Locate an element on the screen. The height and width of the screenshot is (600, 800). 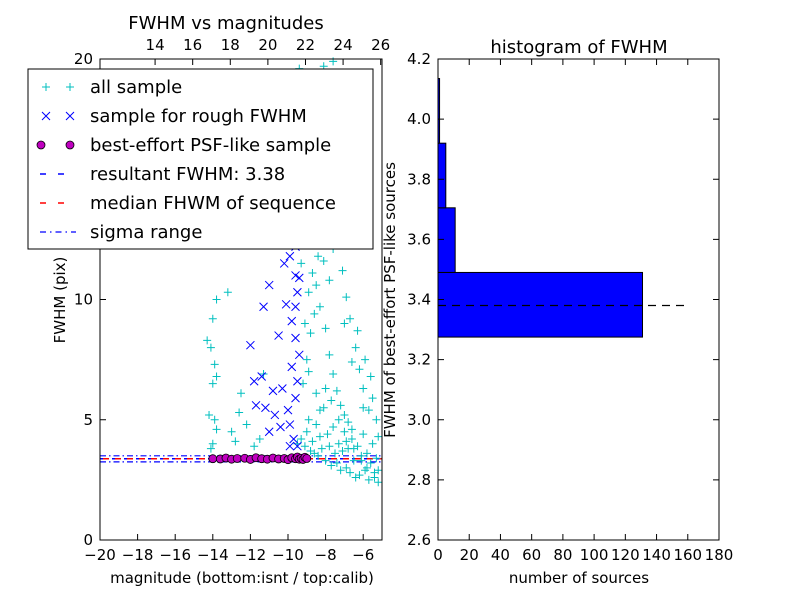
scatter-title: FWHM vs magnitudes is located at coordinates (225, 23).